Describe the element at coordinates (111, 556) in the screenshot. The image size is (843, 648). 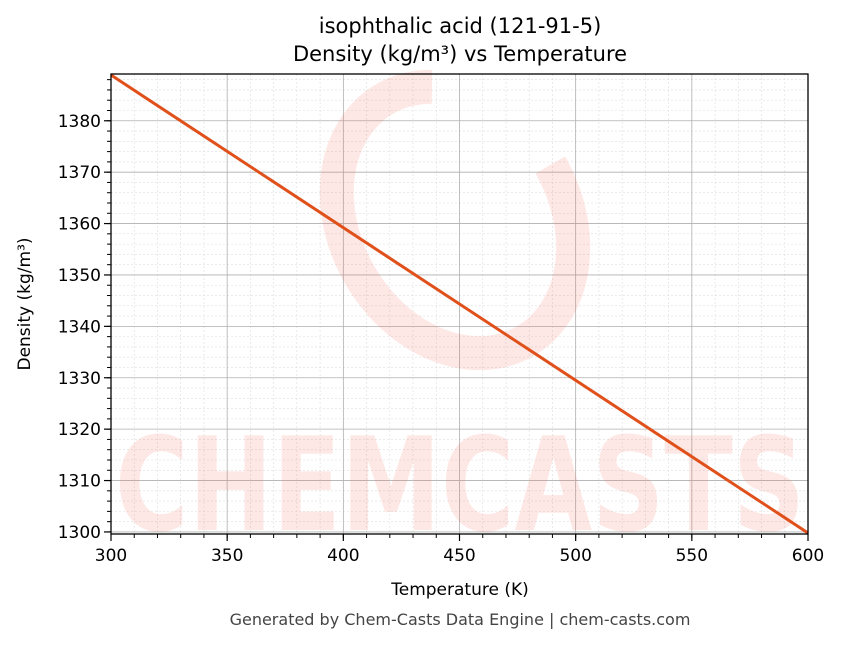
I see `x-tick-label: 300` at that location.